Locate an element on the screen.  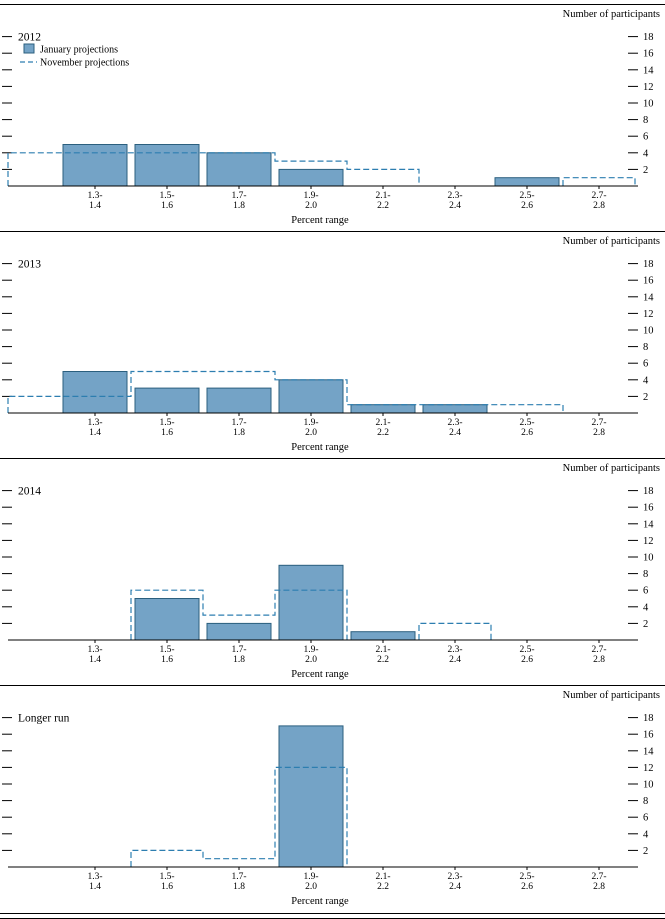
legend-label-november: November projections is located at coordinates (84, 63).